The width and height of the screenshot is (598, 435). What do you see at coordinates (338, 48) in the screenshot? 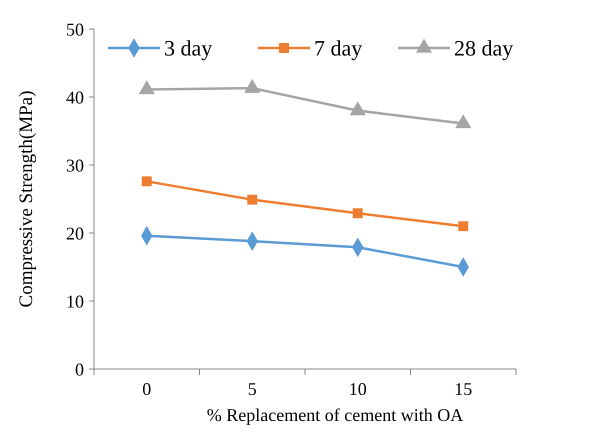
I see `legend-label: 7 day` at bounding box center [338, 48].